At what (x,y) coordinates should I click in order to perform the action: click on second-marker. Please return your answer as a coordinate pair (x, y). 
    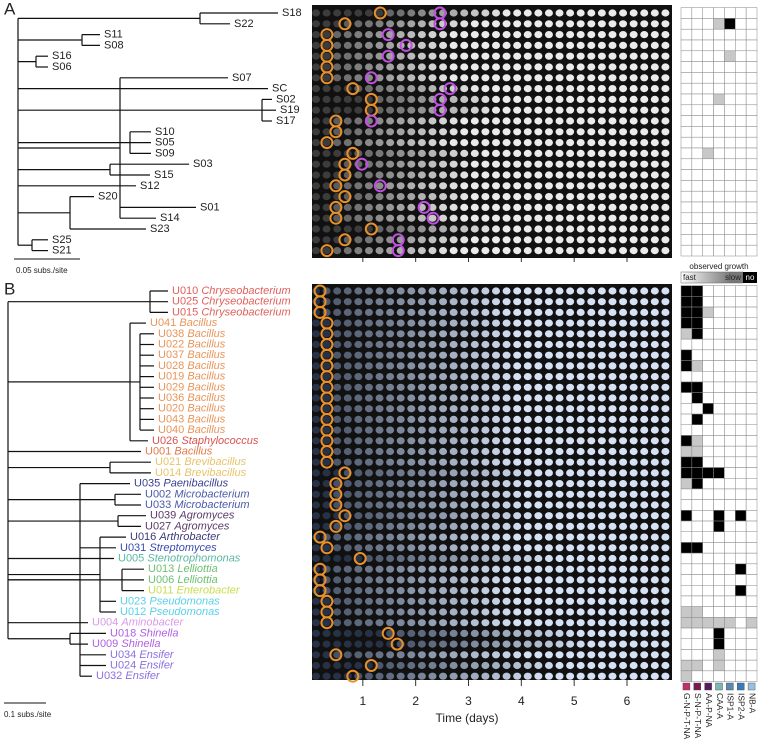
    Looking at the image, I should click on (406, 45).